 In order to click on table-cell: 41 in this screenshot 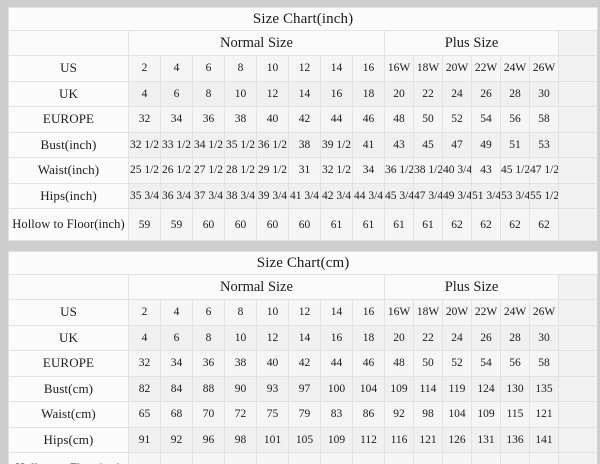, I will do `click(368, 144)`.